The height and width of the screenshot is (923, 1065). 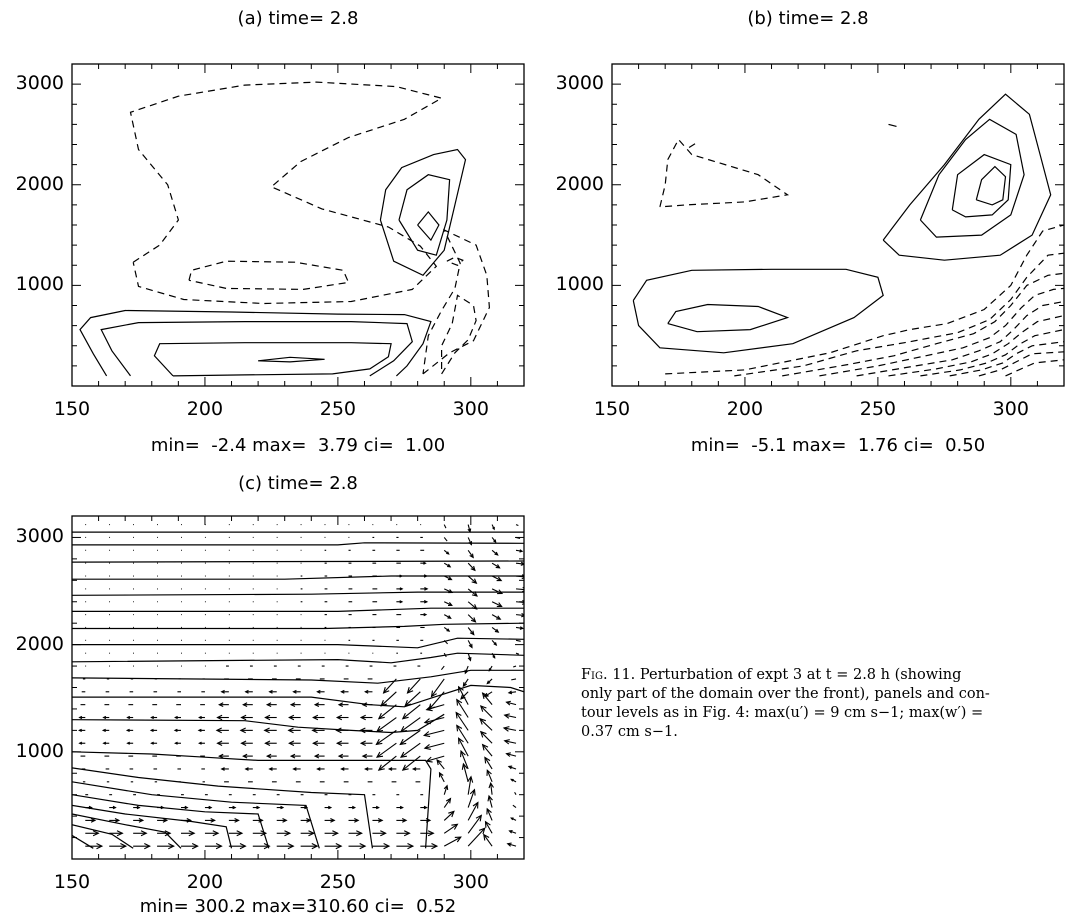 I want to click on caption-line-4: 0.37 cm s−1., so click(x=629, y=732).